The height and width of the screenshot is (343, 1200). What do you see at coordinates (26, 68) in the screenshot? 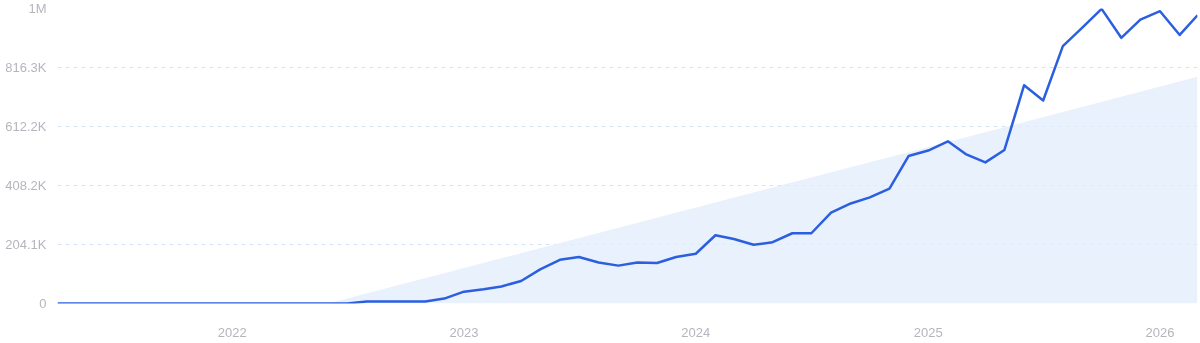
I see `y-tick-label: 816.3K` at bounding box center [26, 68].